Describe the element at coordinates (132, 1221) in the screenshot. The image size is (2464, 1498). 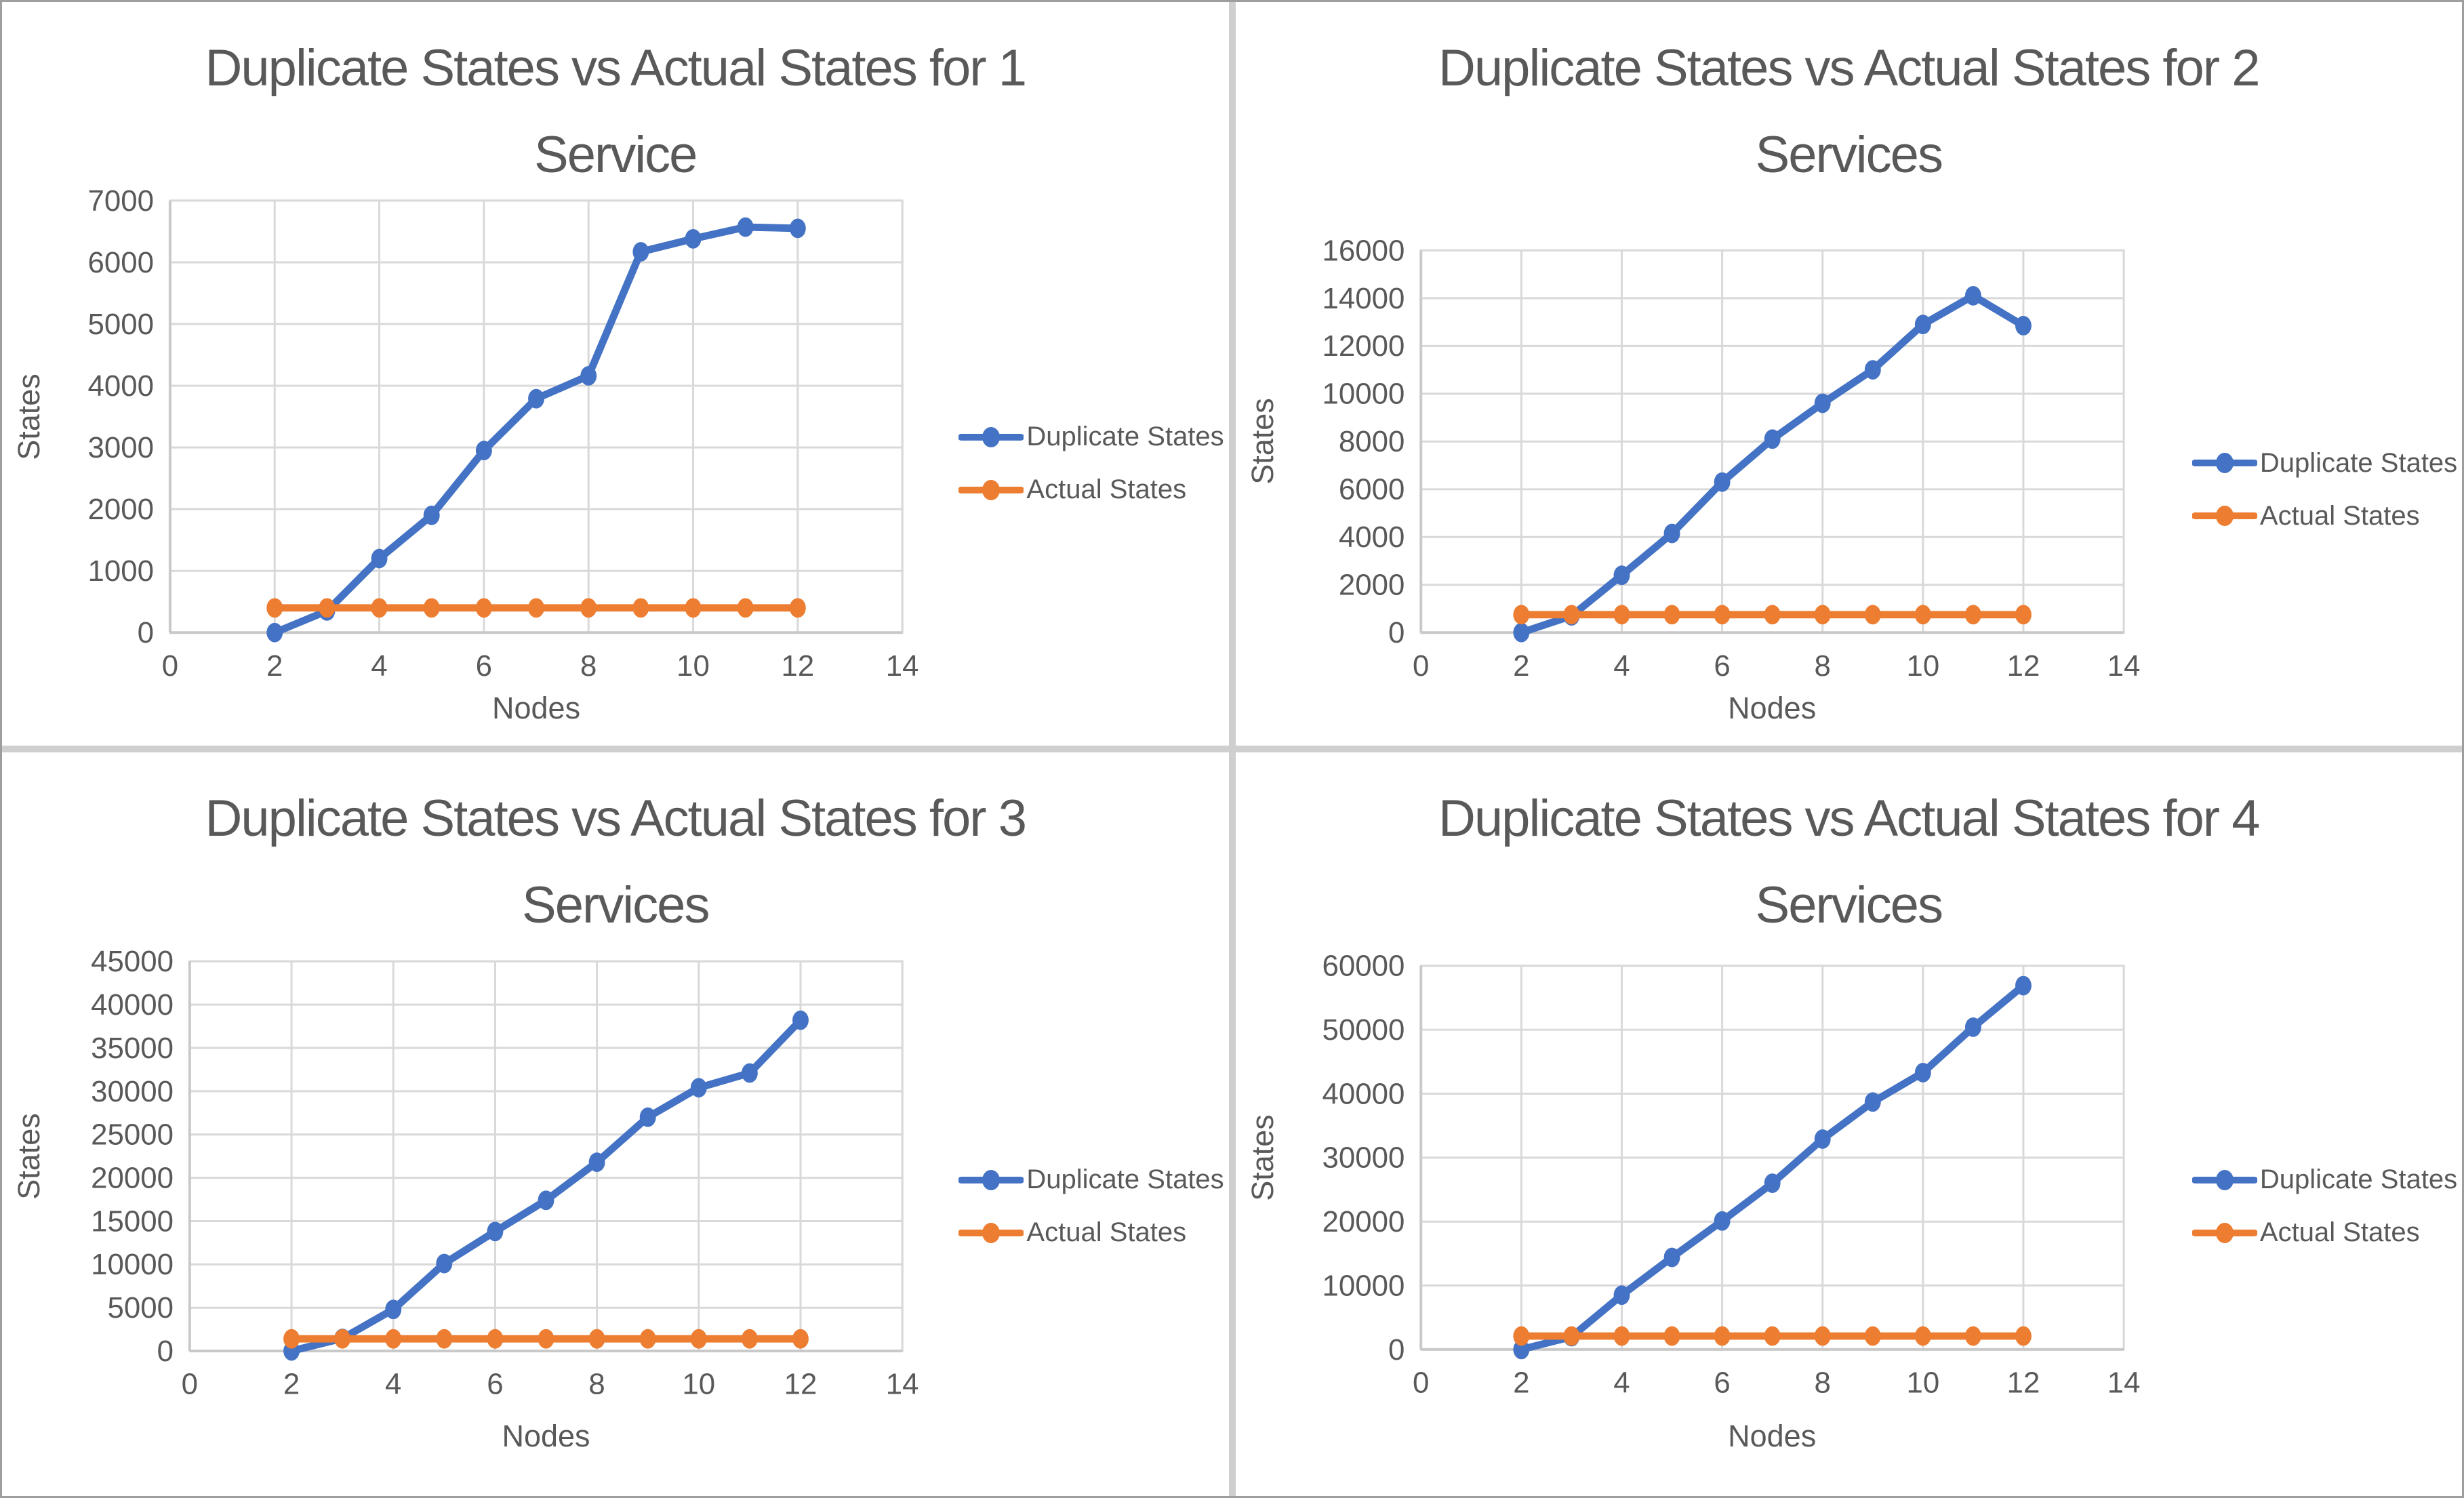
I see `svg-text: 15000` at that location.